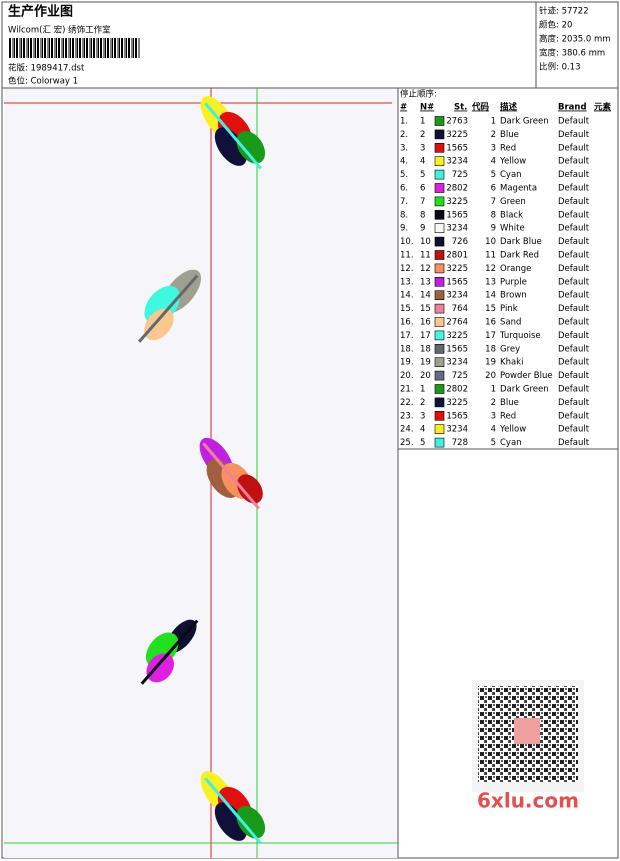  Describe the element at coordinates (407, 416) in the screenshot. I see `cell-num: 23.` at that location.